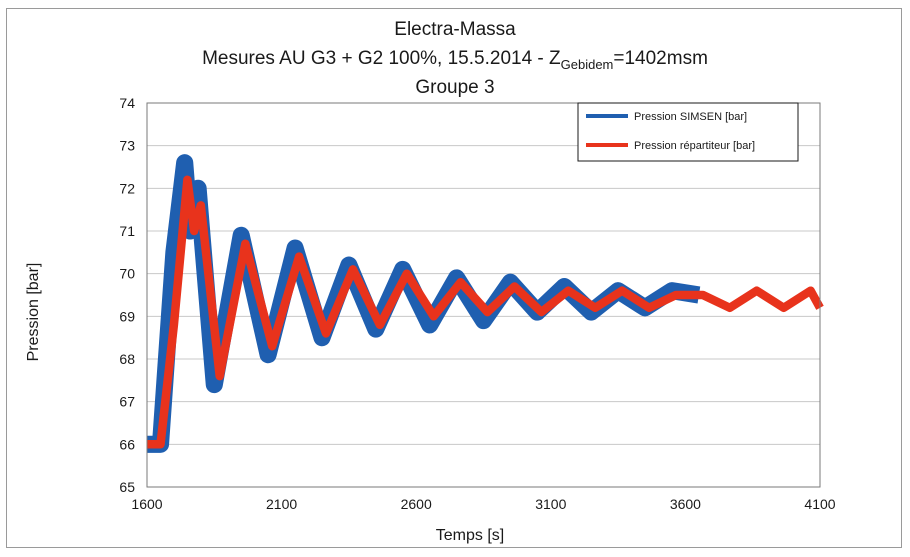  I want to click on subtitle-tail: =1402msm, so click(660, 58).